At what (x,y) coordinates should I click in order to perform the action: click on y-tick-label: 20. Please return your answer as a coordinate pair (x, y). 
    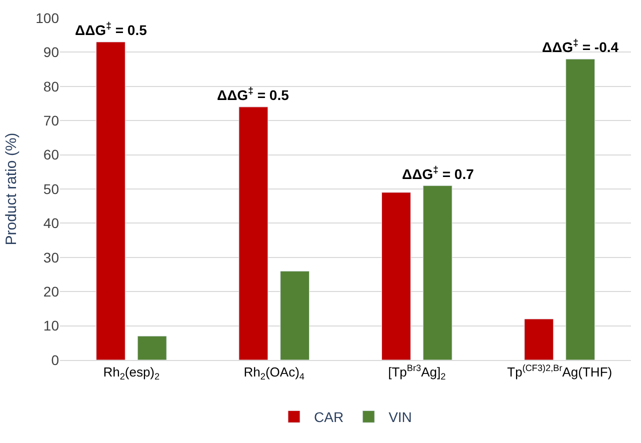
    Looking at the image, I should click on (51, 292).